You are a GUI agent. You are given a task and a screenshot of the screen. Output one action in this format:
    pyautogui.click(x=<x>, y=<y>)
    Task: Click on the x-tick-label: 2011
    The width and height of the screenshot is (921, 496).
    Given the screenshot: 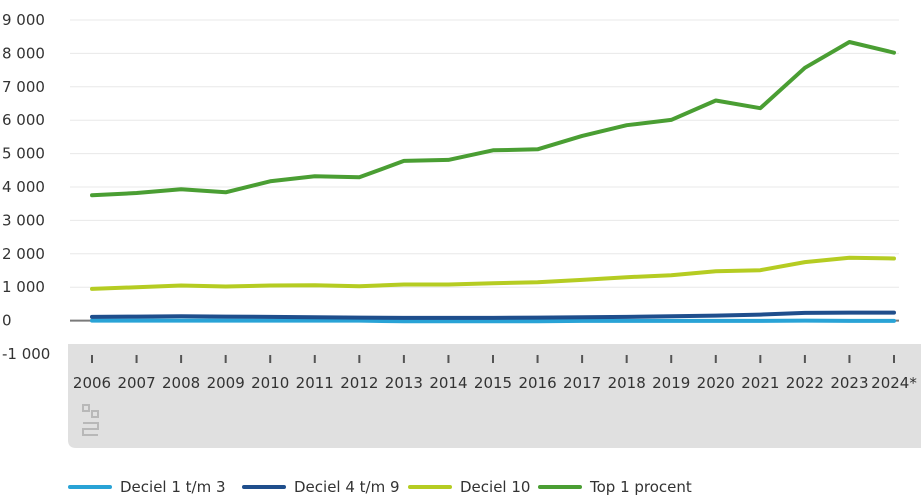 What is the action you would take?
    pyautogui.click(x=315, y=383)
    